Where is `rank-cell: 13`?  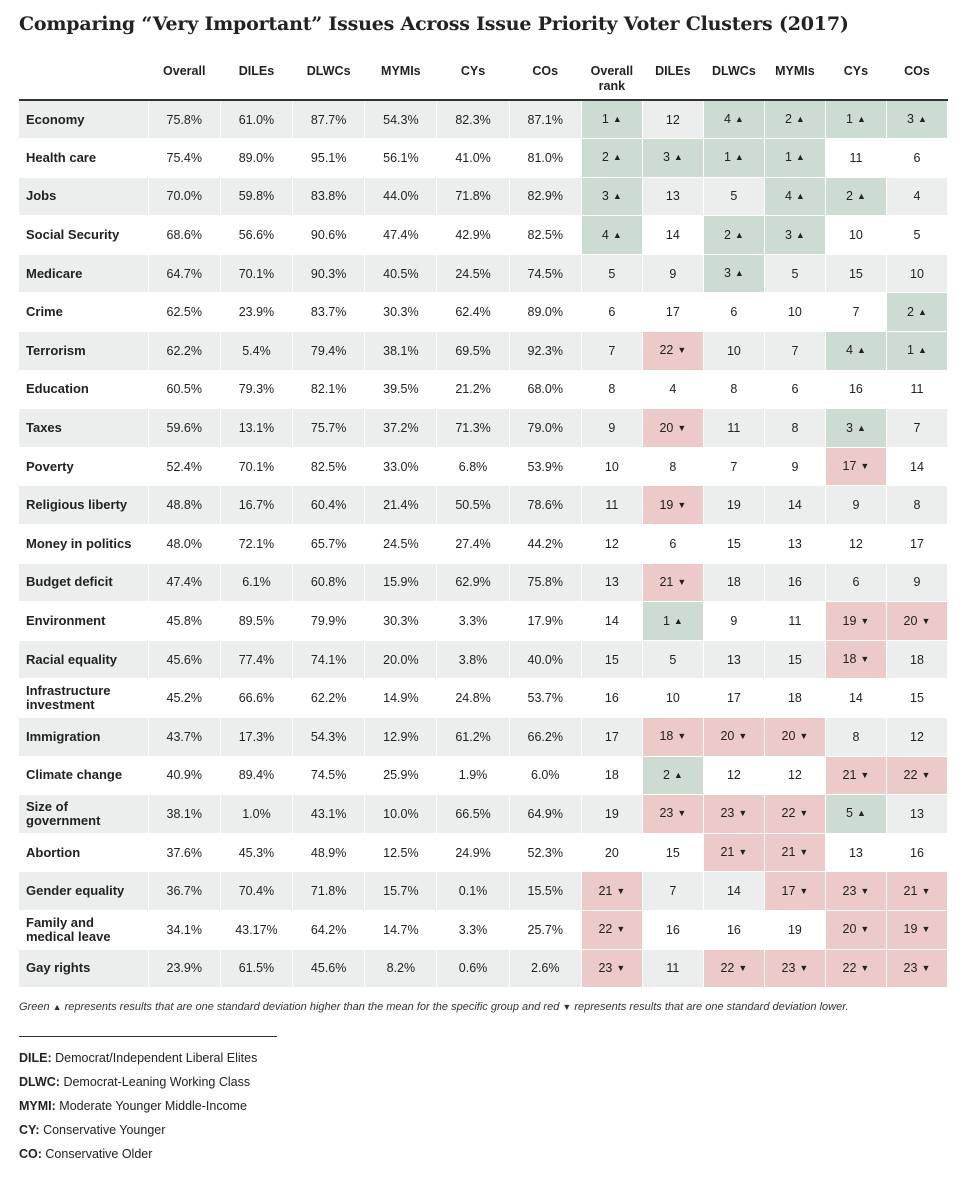
rank-cell: 13 is located at coordinates (673, 197).